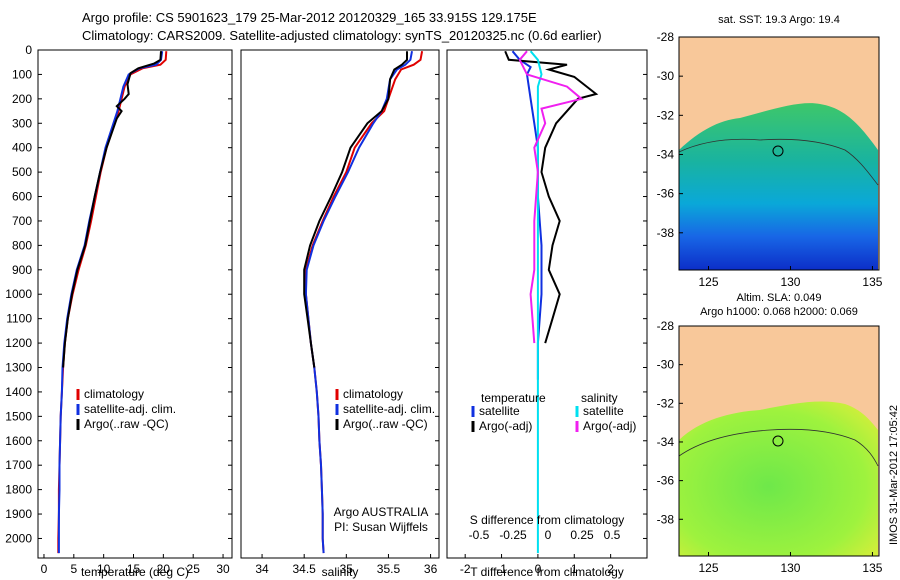 Image resolution: width=900 pixels, height=580 pixels. I want to click on sla-map-frame, so click(779, 441).